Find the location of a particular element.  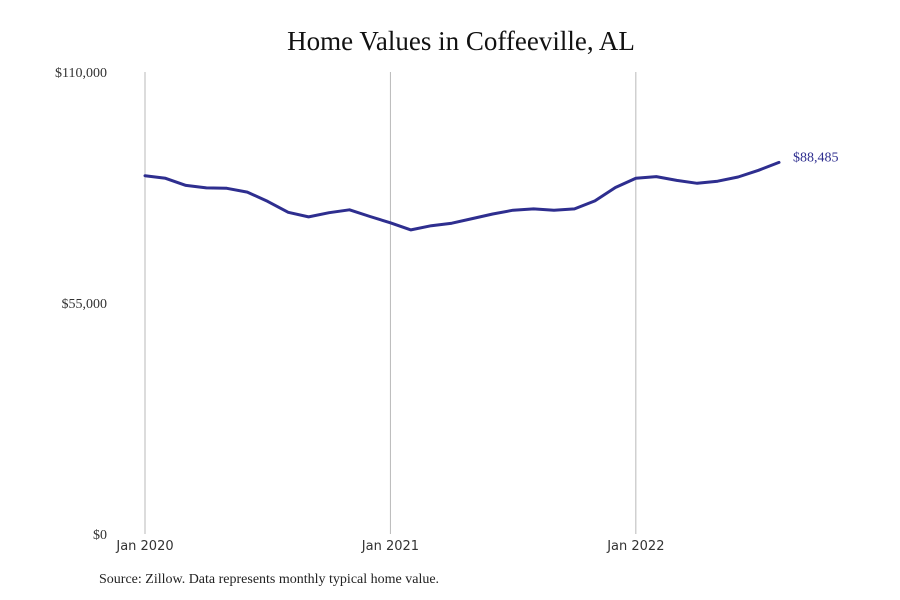

x-axis: Jan 2020 Jan 2021 Jan 2022 is located at coordinates (389, 546).